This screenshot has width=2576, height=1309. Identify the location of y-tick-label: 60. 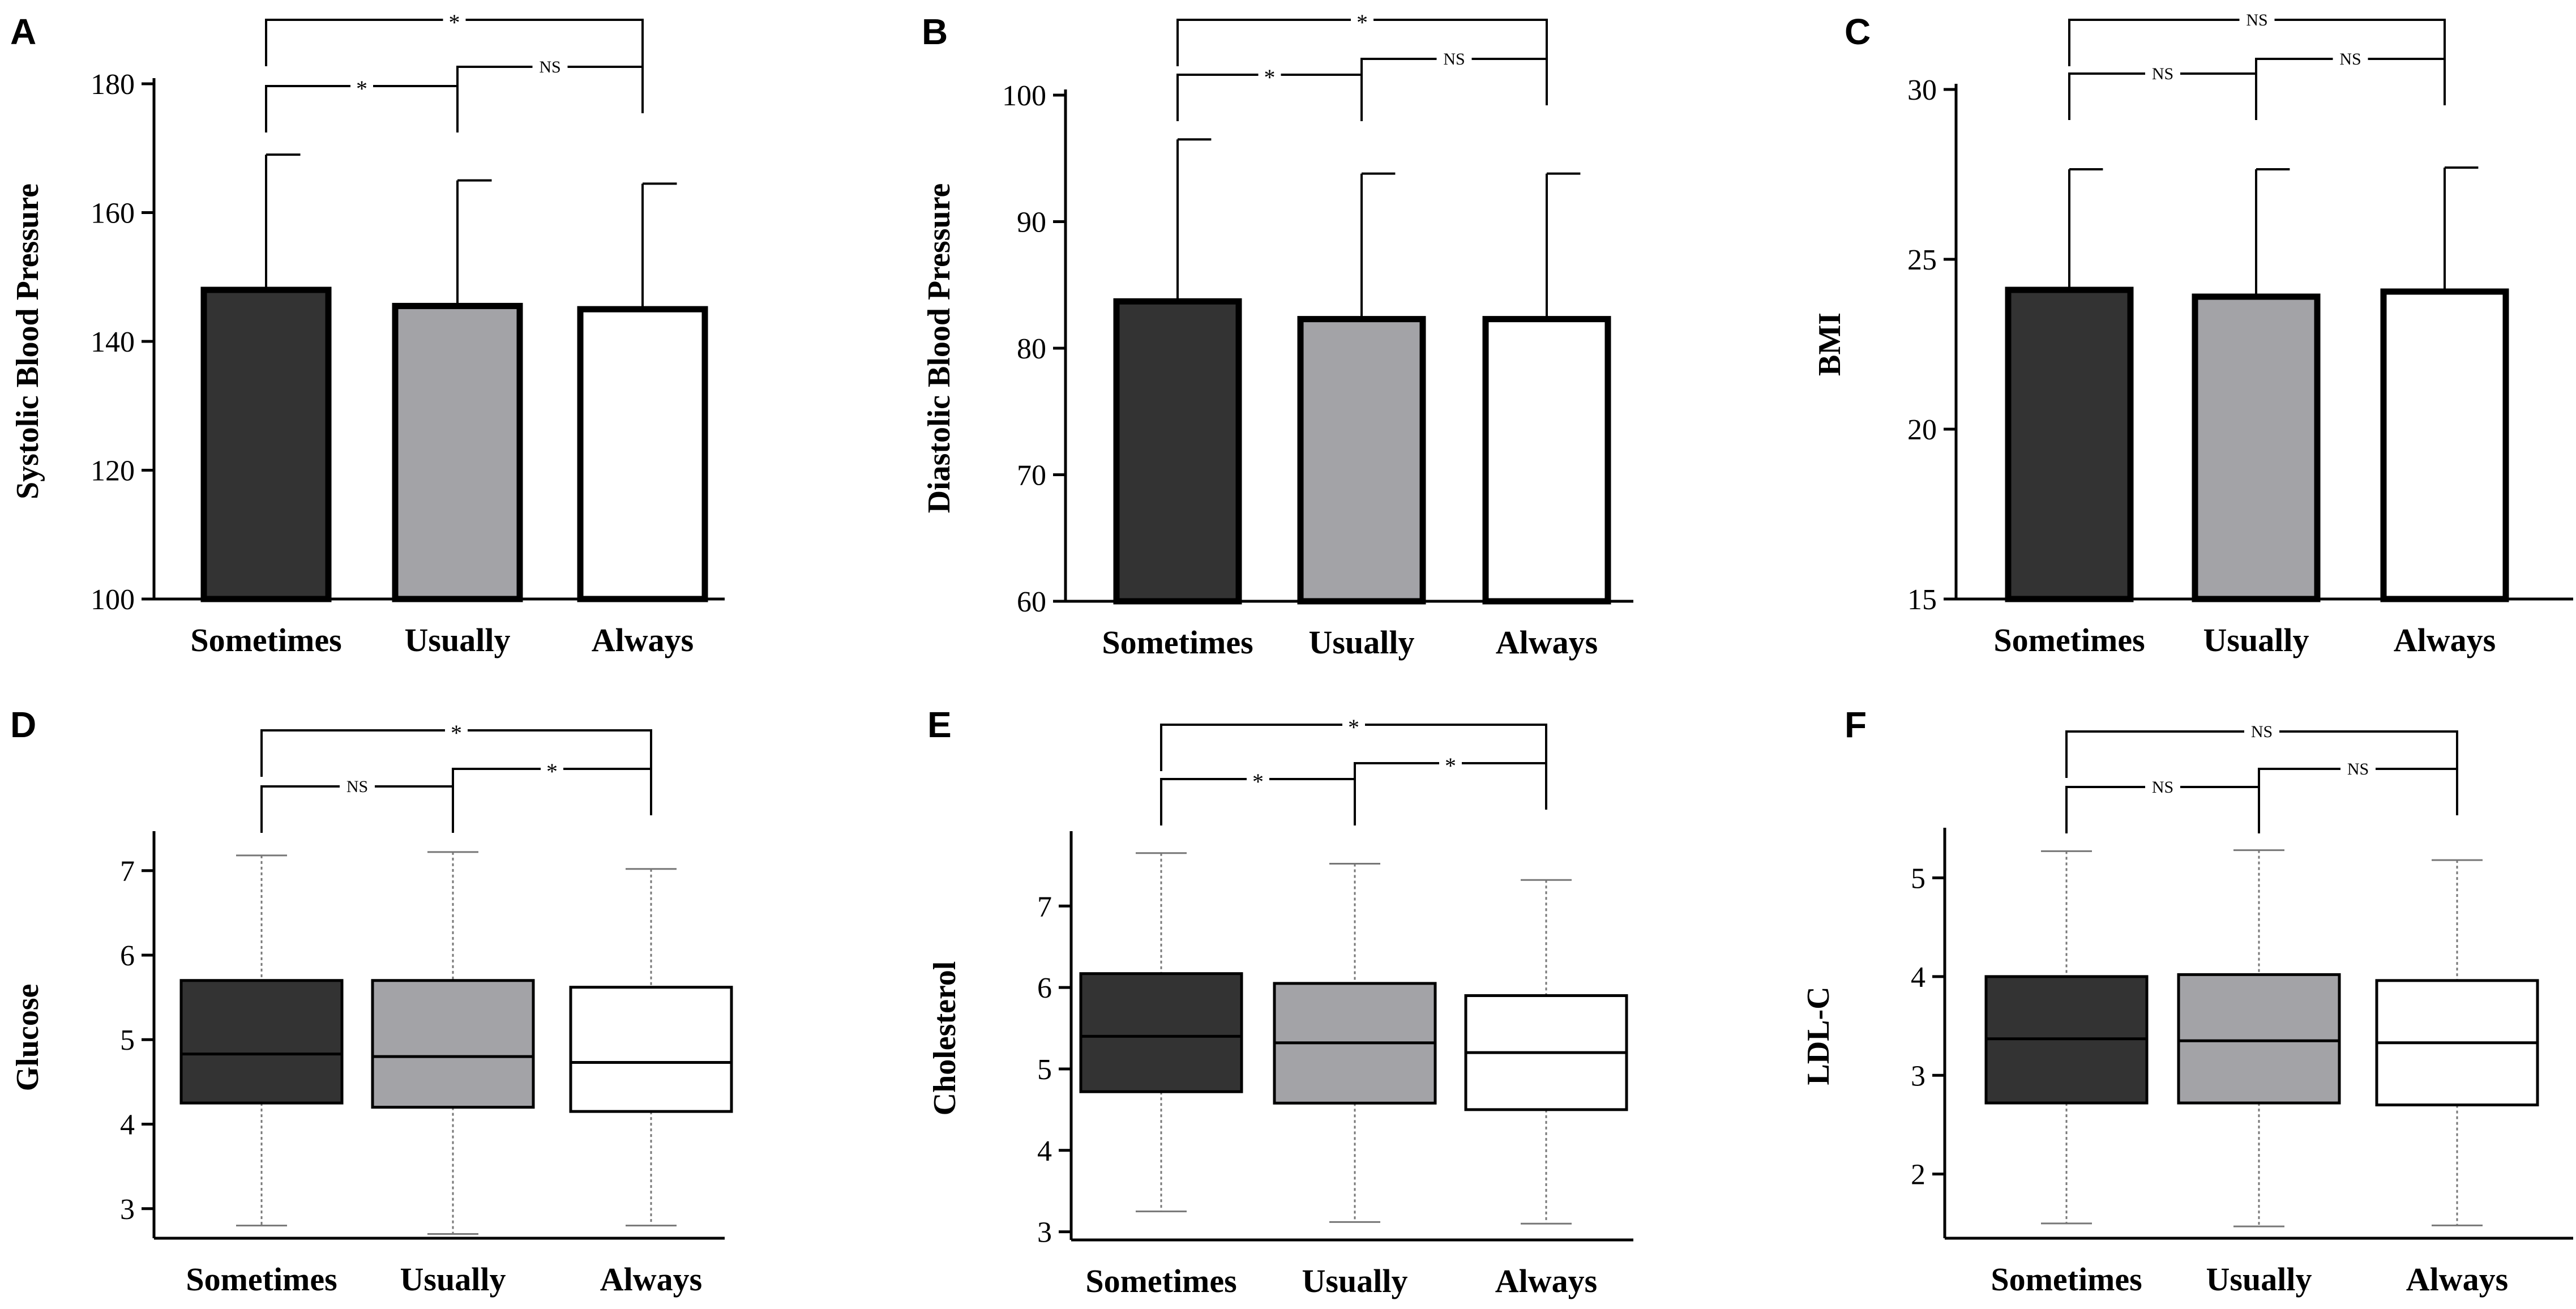
(1031, 602).